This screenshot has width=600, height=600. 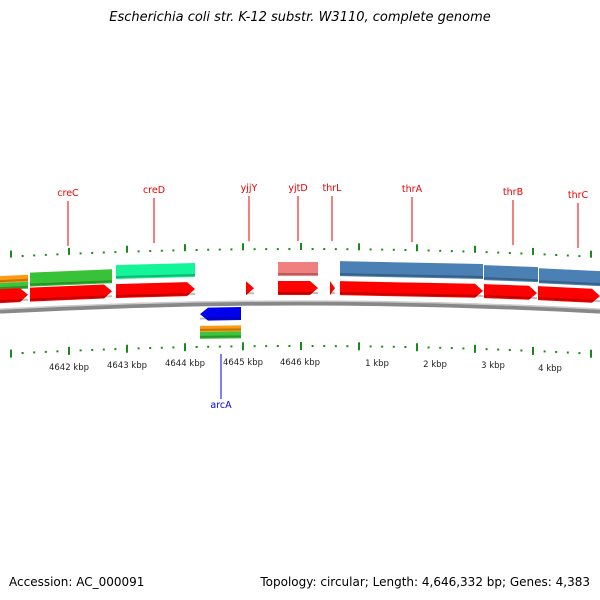 I want to click on tick-label: 3 kbp, so click(x=493, y=366).